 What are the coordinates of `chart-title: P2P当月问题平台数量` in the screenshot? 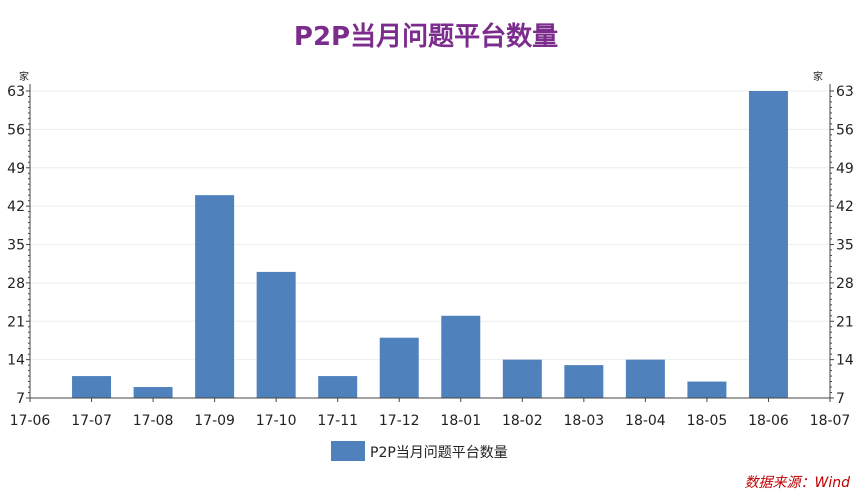 It's located at (426, 36).